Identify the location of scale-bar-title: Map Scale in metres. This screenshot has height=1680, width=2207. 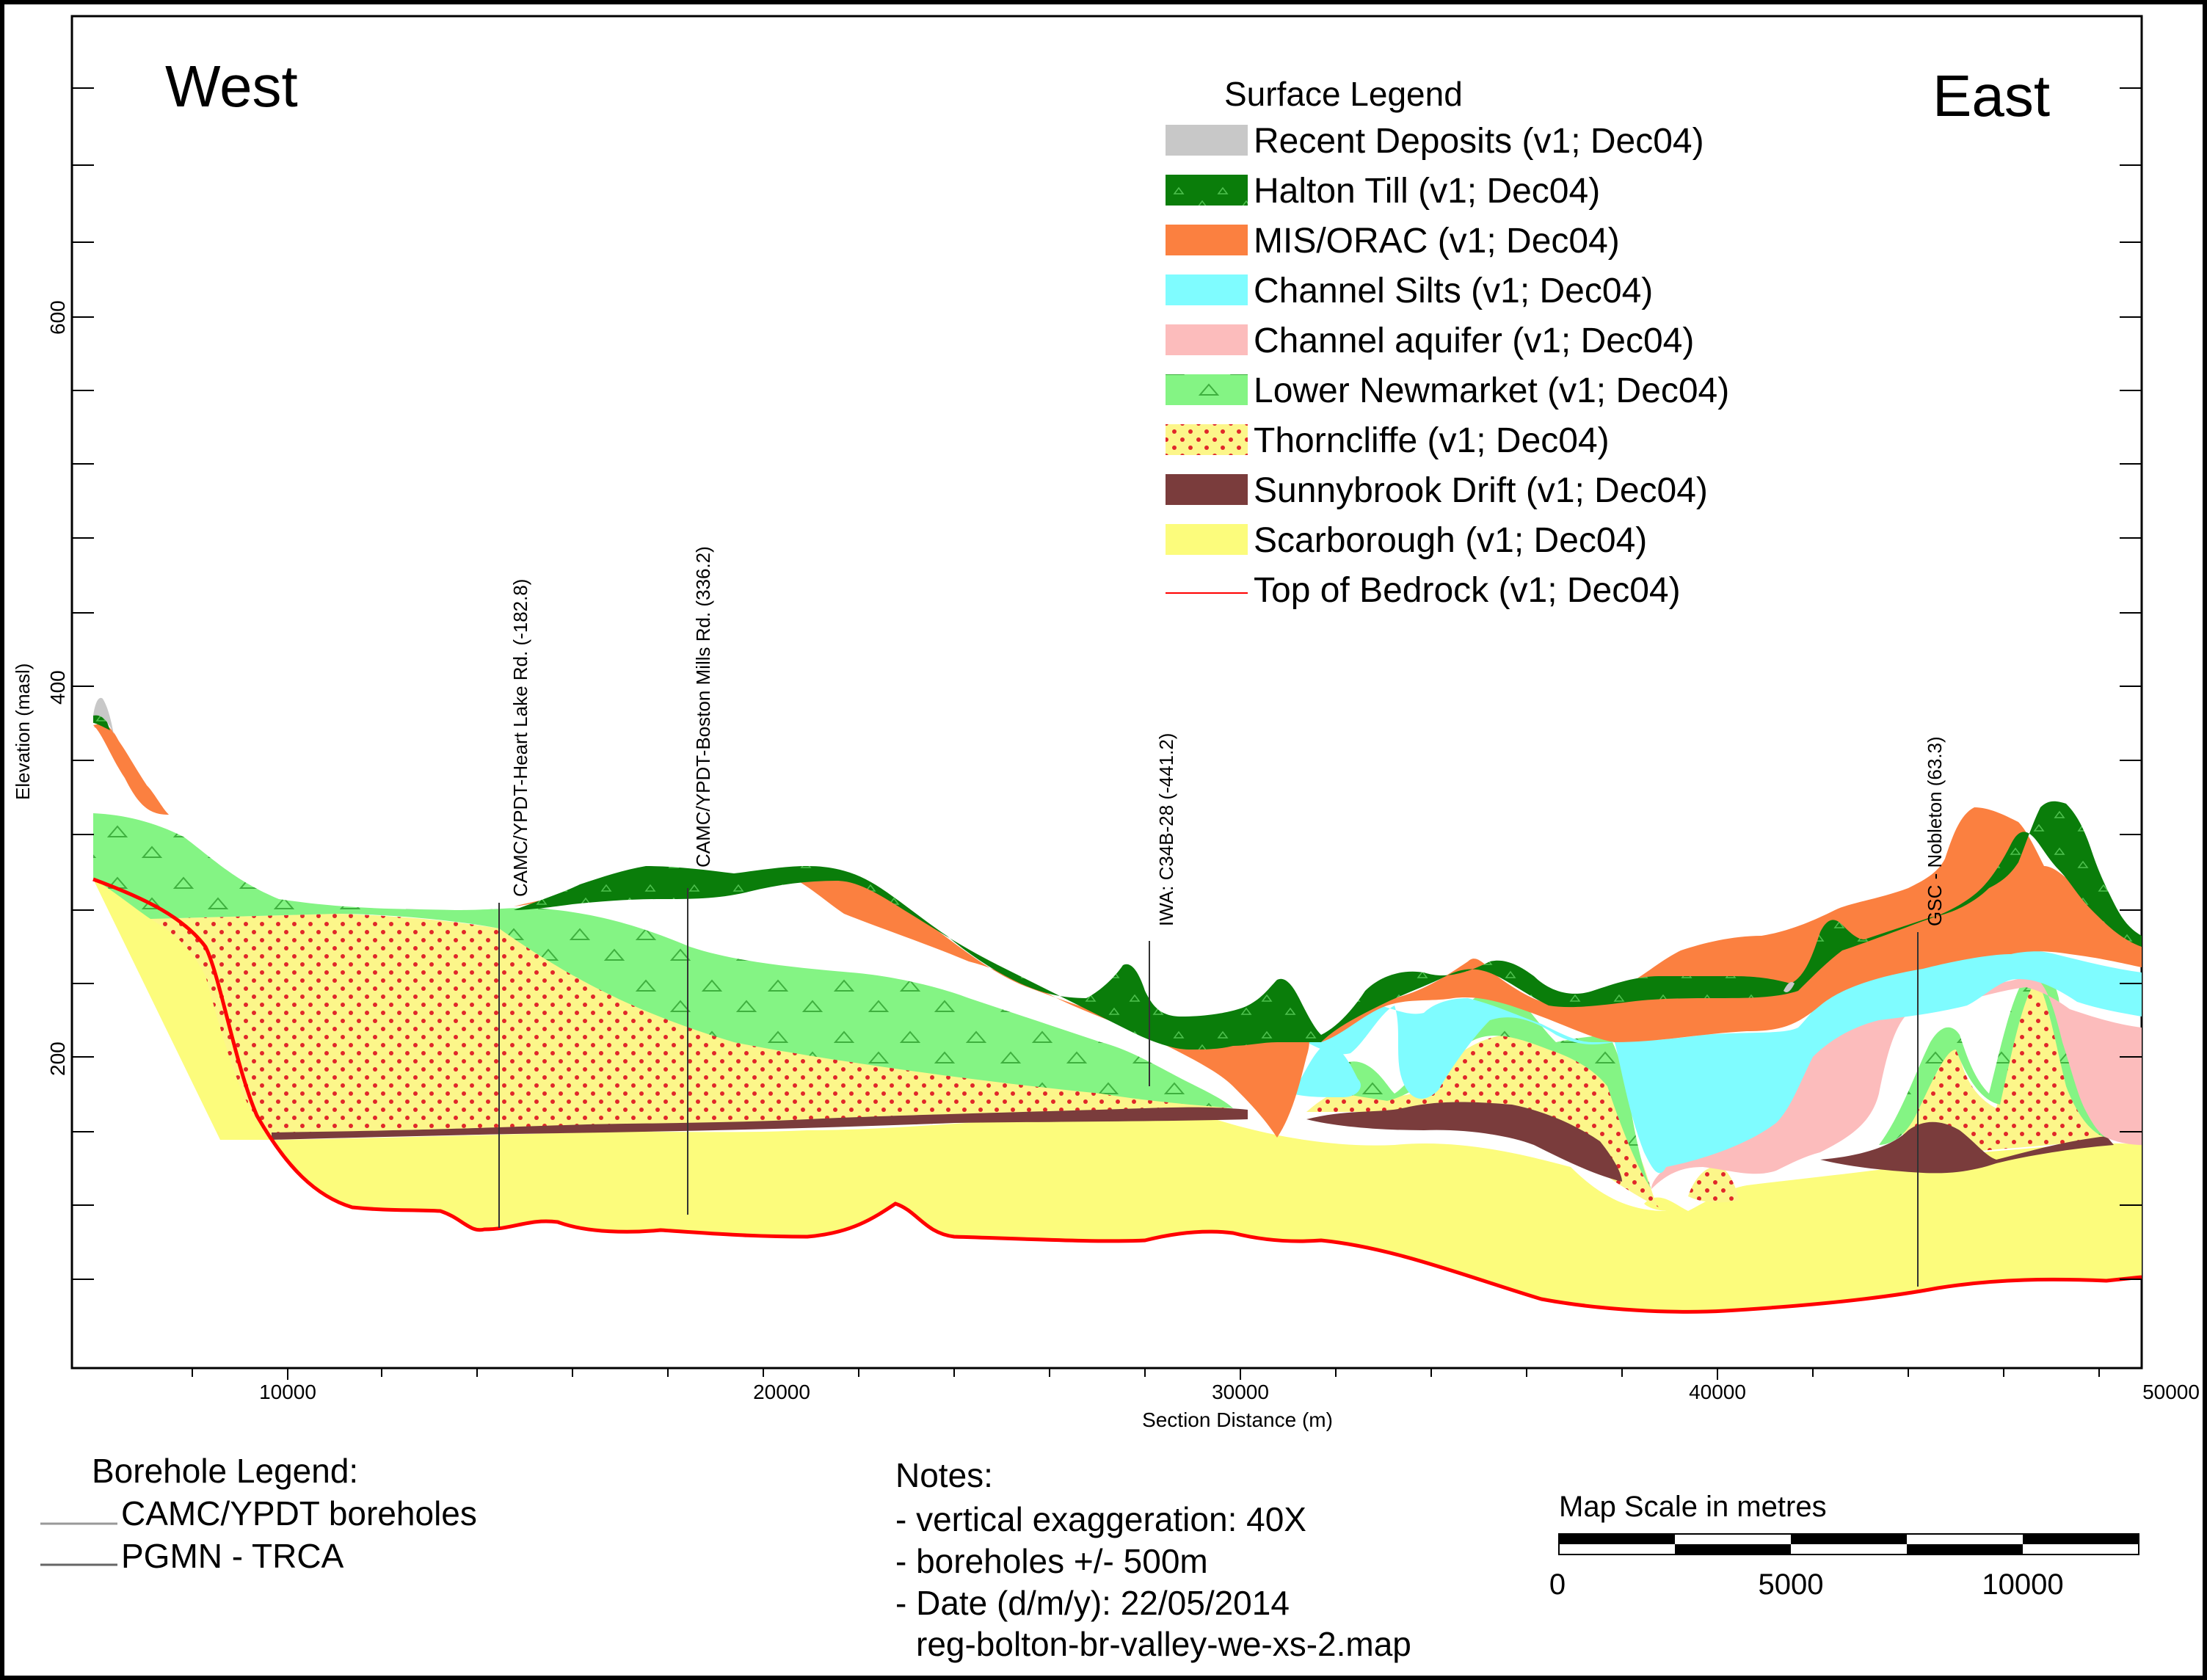
(1693, 1507).